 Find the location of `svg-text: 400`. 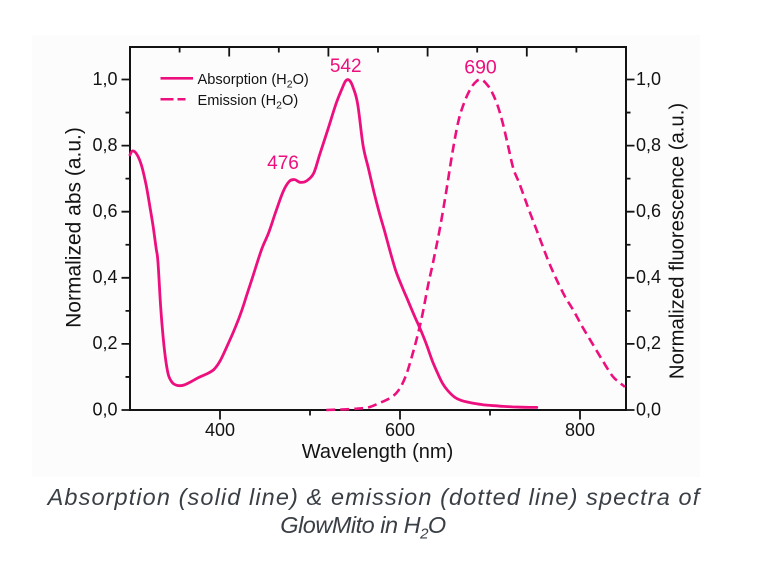

svg-text: 400 is located at coordinates (220, 430).